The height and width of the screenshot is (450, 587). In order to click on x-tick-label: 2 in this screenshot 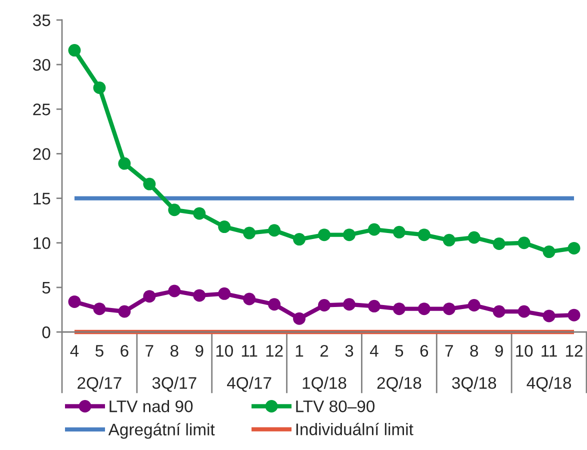, I will do `click(324, 350)`.